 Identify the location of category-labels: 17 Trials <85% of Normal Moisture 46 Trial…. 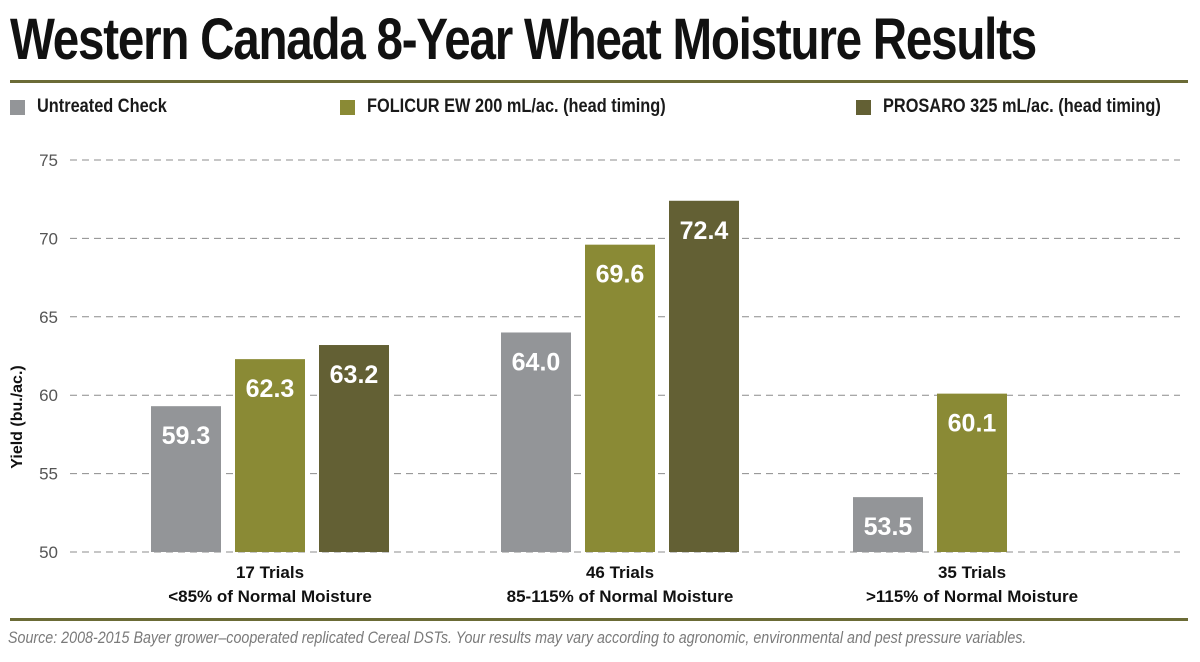
(623, 584).